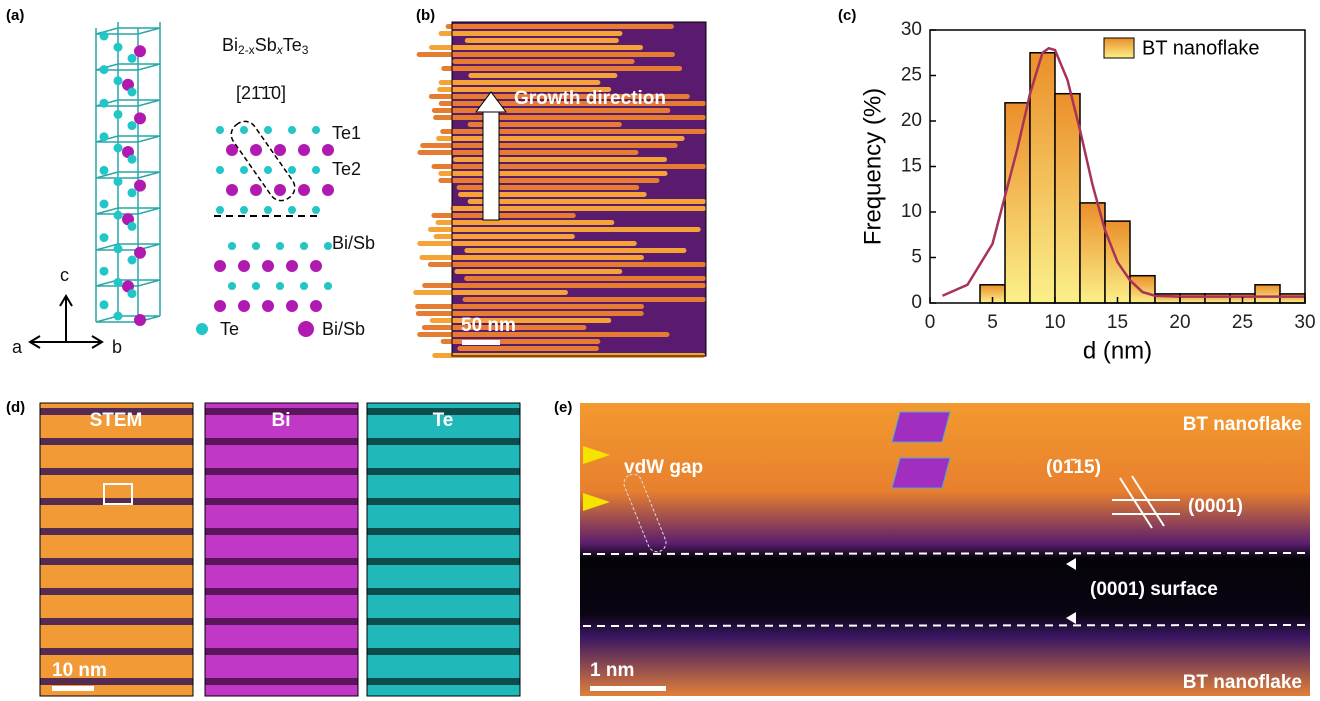 The height and width of the screenshot is (701, 1320). Describe the element at coordinates (261, 93) in the screenshot. I see `direction: [21̄1̄0]` at that location.